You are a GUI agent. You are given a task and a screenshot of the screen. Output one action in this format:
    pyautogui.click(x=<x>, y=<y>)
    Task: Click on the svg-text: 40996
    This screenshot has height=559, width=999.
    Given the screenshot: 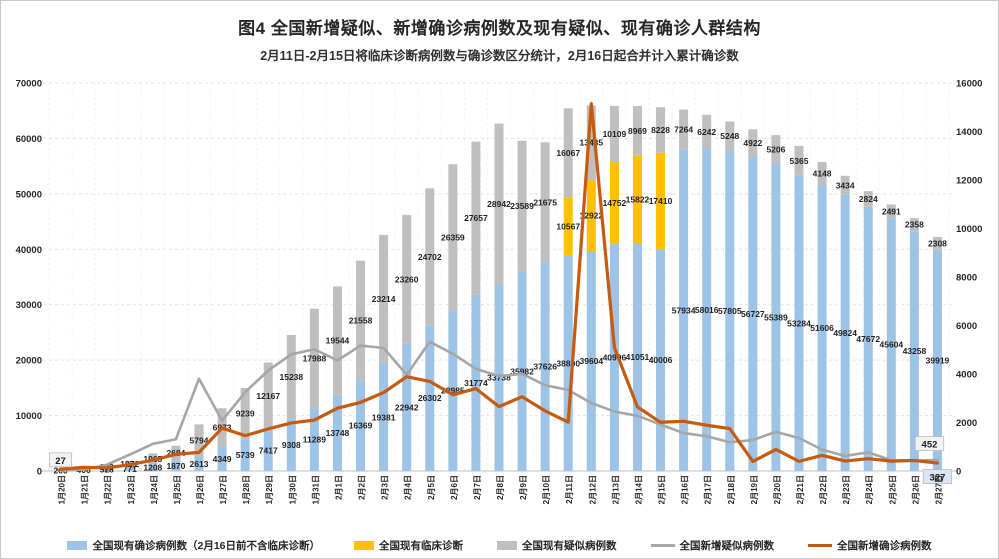 What is the action you would take?
    pyautogui.click(x=615, y=357)
    